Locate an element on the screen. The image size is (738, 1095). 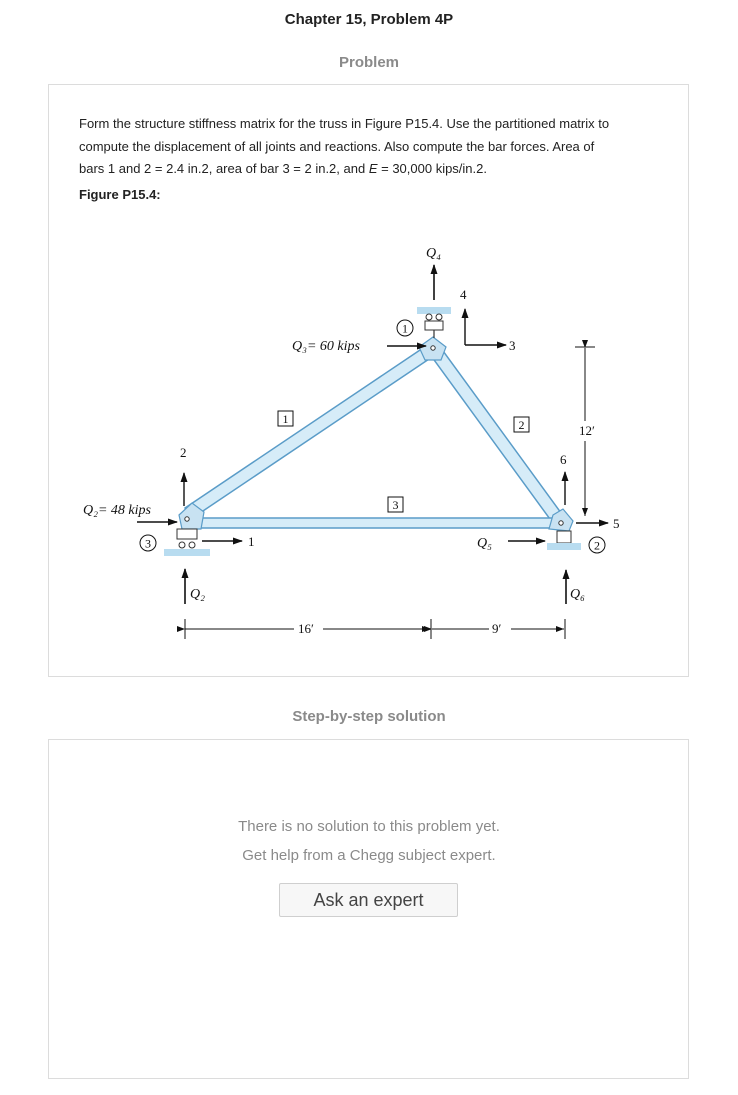
dim-16-label: 16′ is located at coordinates (306, 628).